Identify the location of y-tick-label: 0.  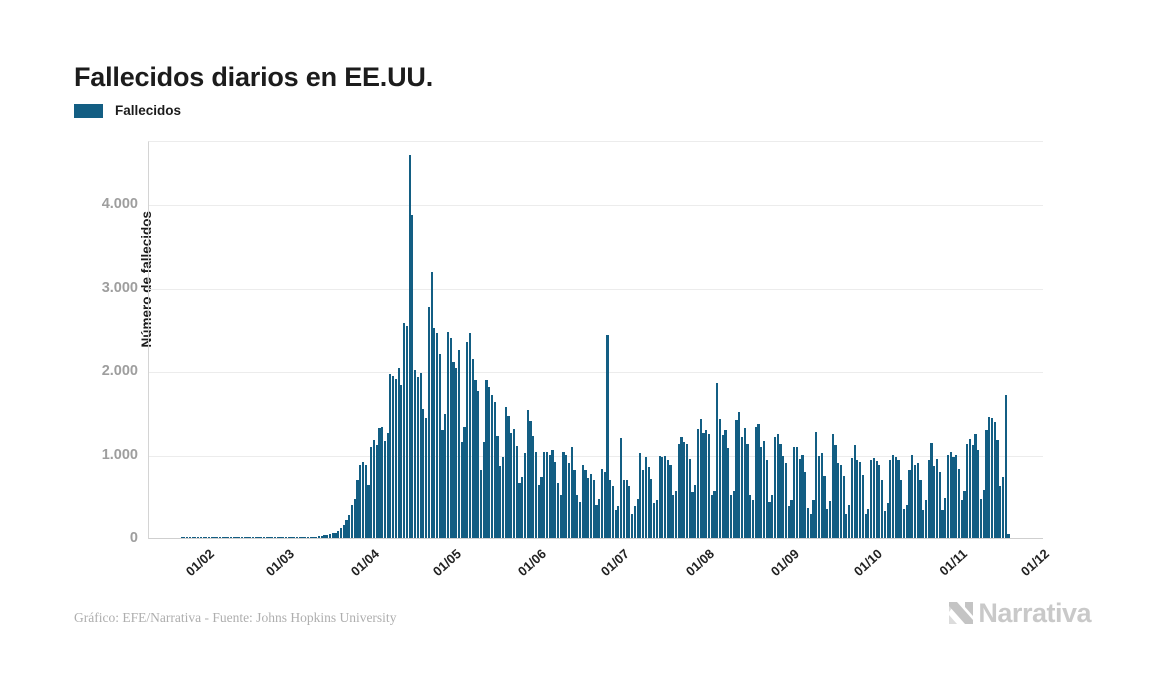
(133, 538).